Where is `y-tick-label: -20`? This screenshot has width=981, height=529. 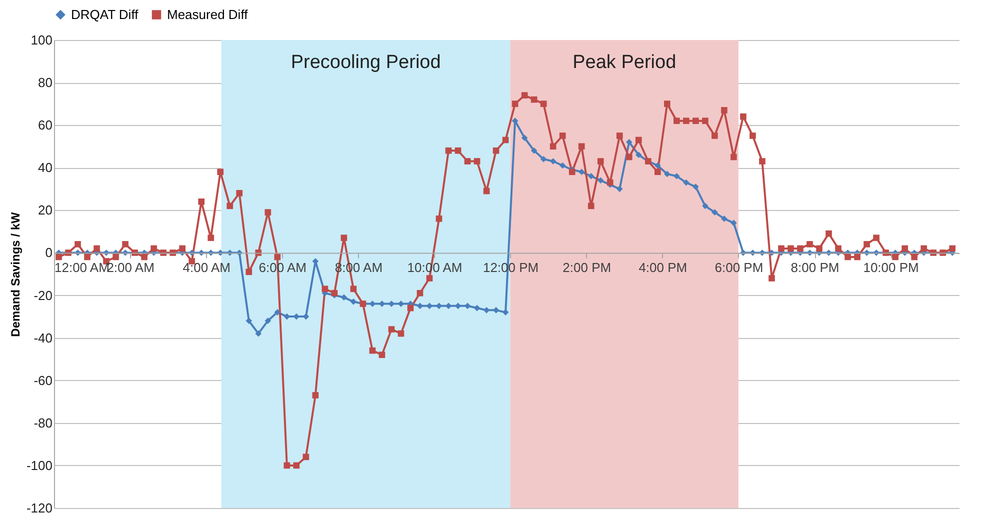 y-tick-label: -20 is located at coordinates (43, 295).